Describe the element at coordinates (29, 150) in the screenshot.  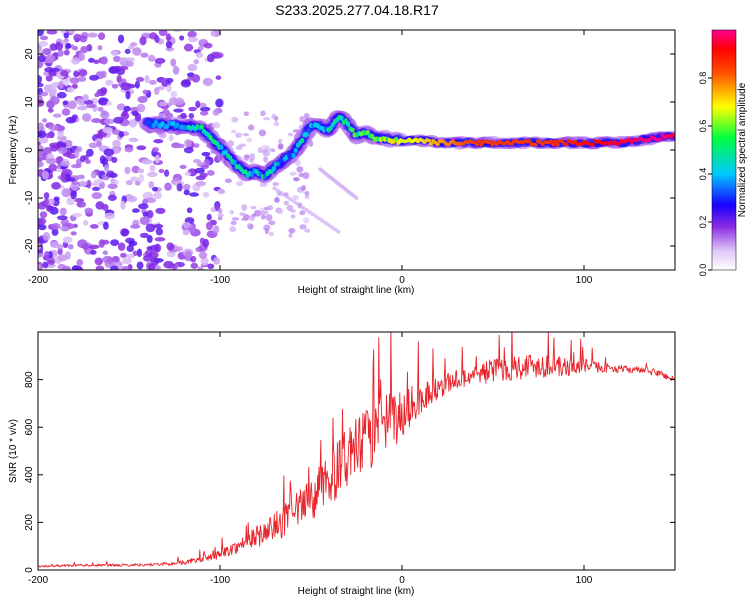
I see `y-tick-label: 0` at that location.